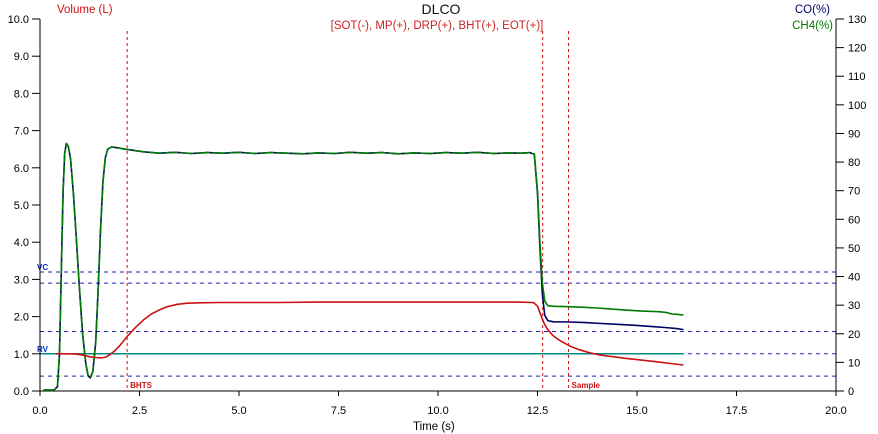  I want to click on left-axis-tick-label: 10.0, so click(18, 20).